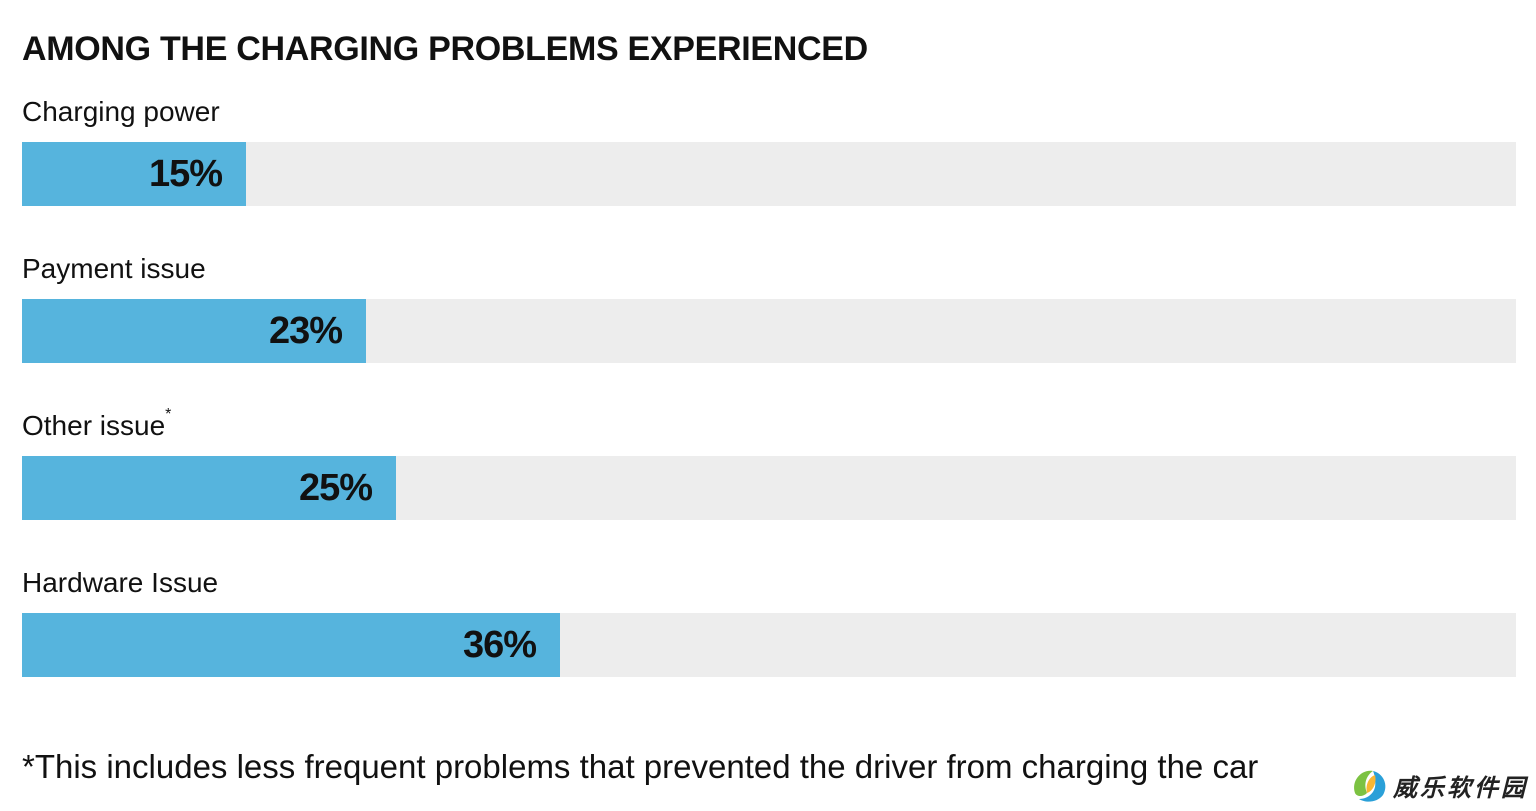 The height and width of the screenshot is (811, 1536). What do you see at coordinates (335, 488) in the screenshot?
I see `bar-value-label: 25%` at bounding box center [335, 488].